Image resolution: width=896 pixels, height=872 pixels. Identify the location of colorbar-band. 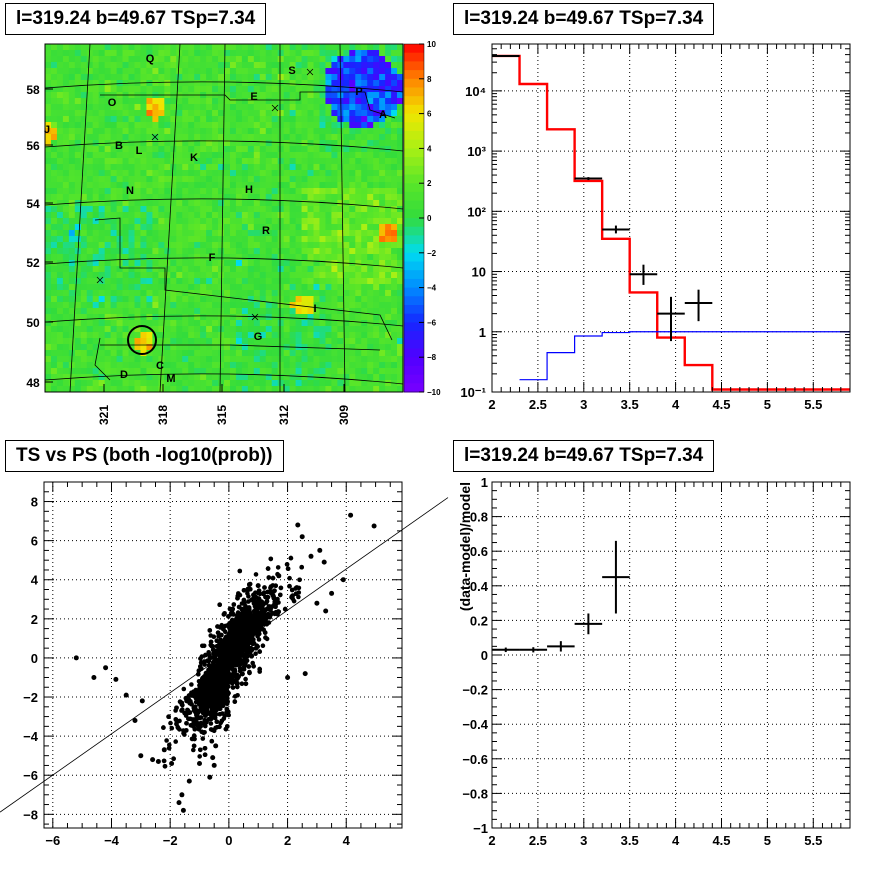
(414, 310).